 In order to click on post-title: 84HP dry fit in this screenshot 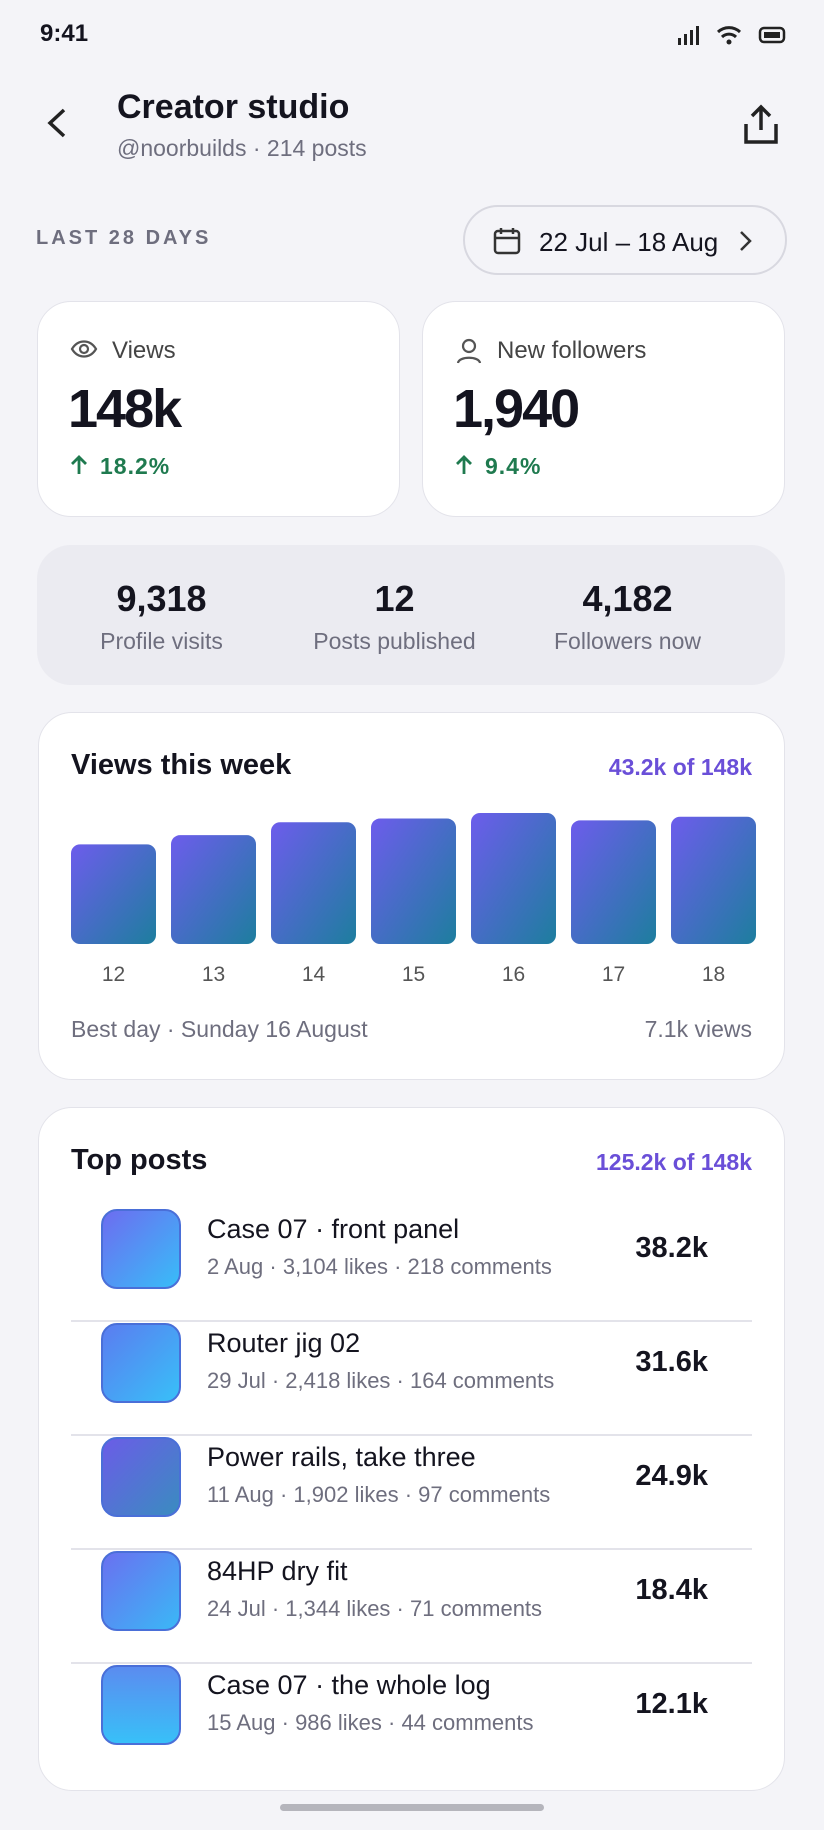, I will do `click(277, 1571)`.